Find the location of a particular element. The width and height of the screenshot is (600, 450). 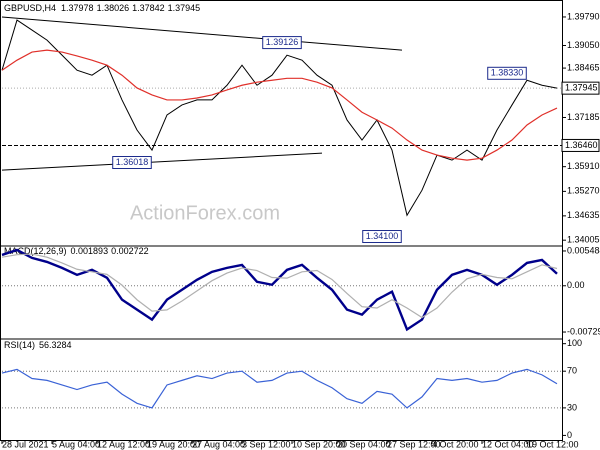

level-label: 1.36460 is located at coordinates (581, 145).